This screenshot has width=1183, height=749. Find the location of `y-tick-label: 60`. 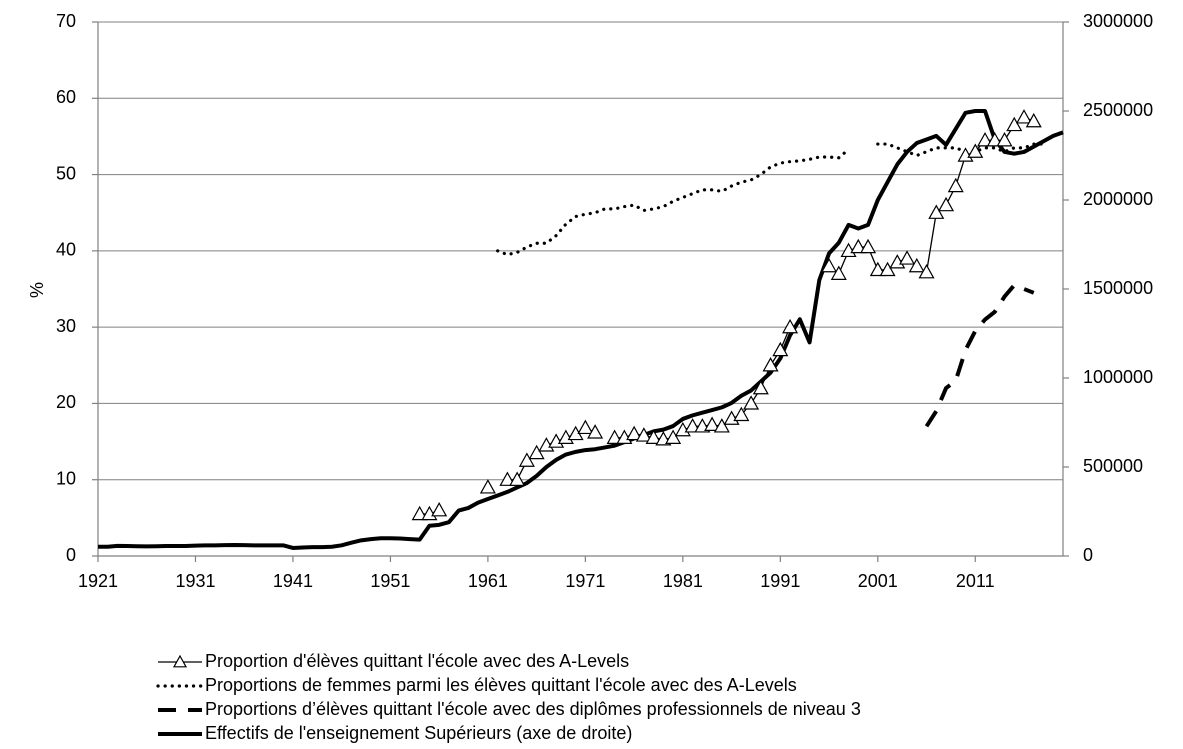

y-tick-label: 60 is located at coordinates (66, 97).